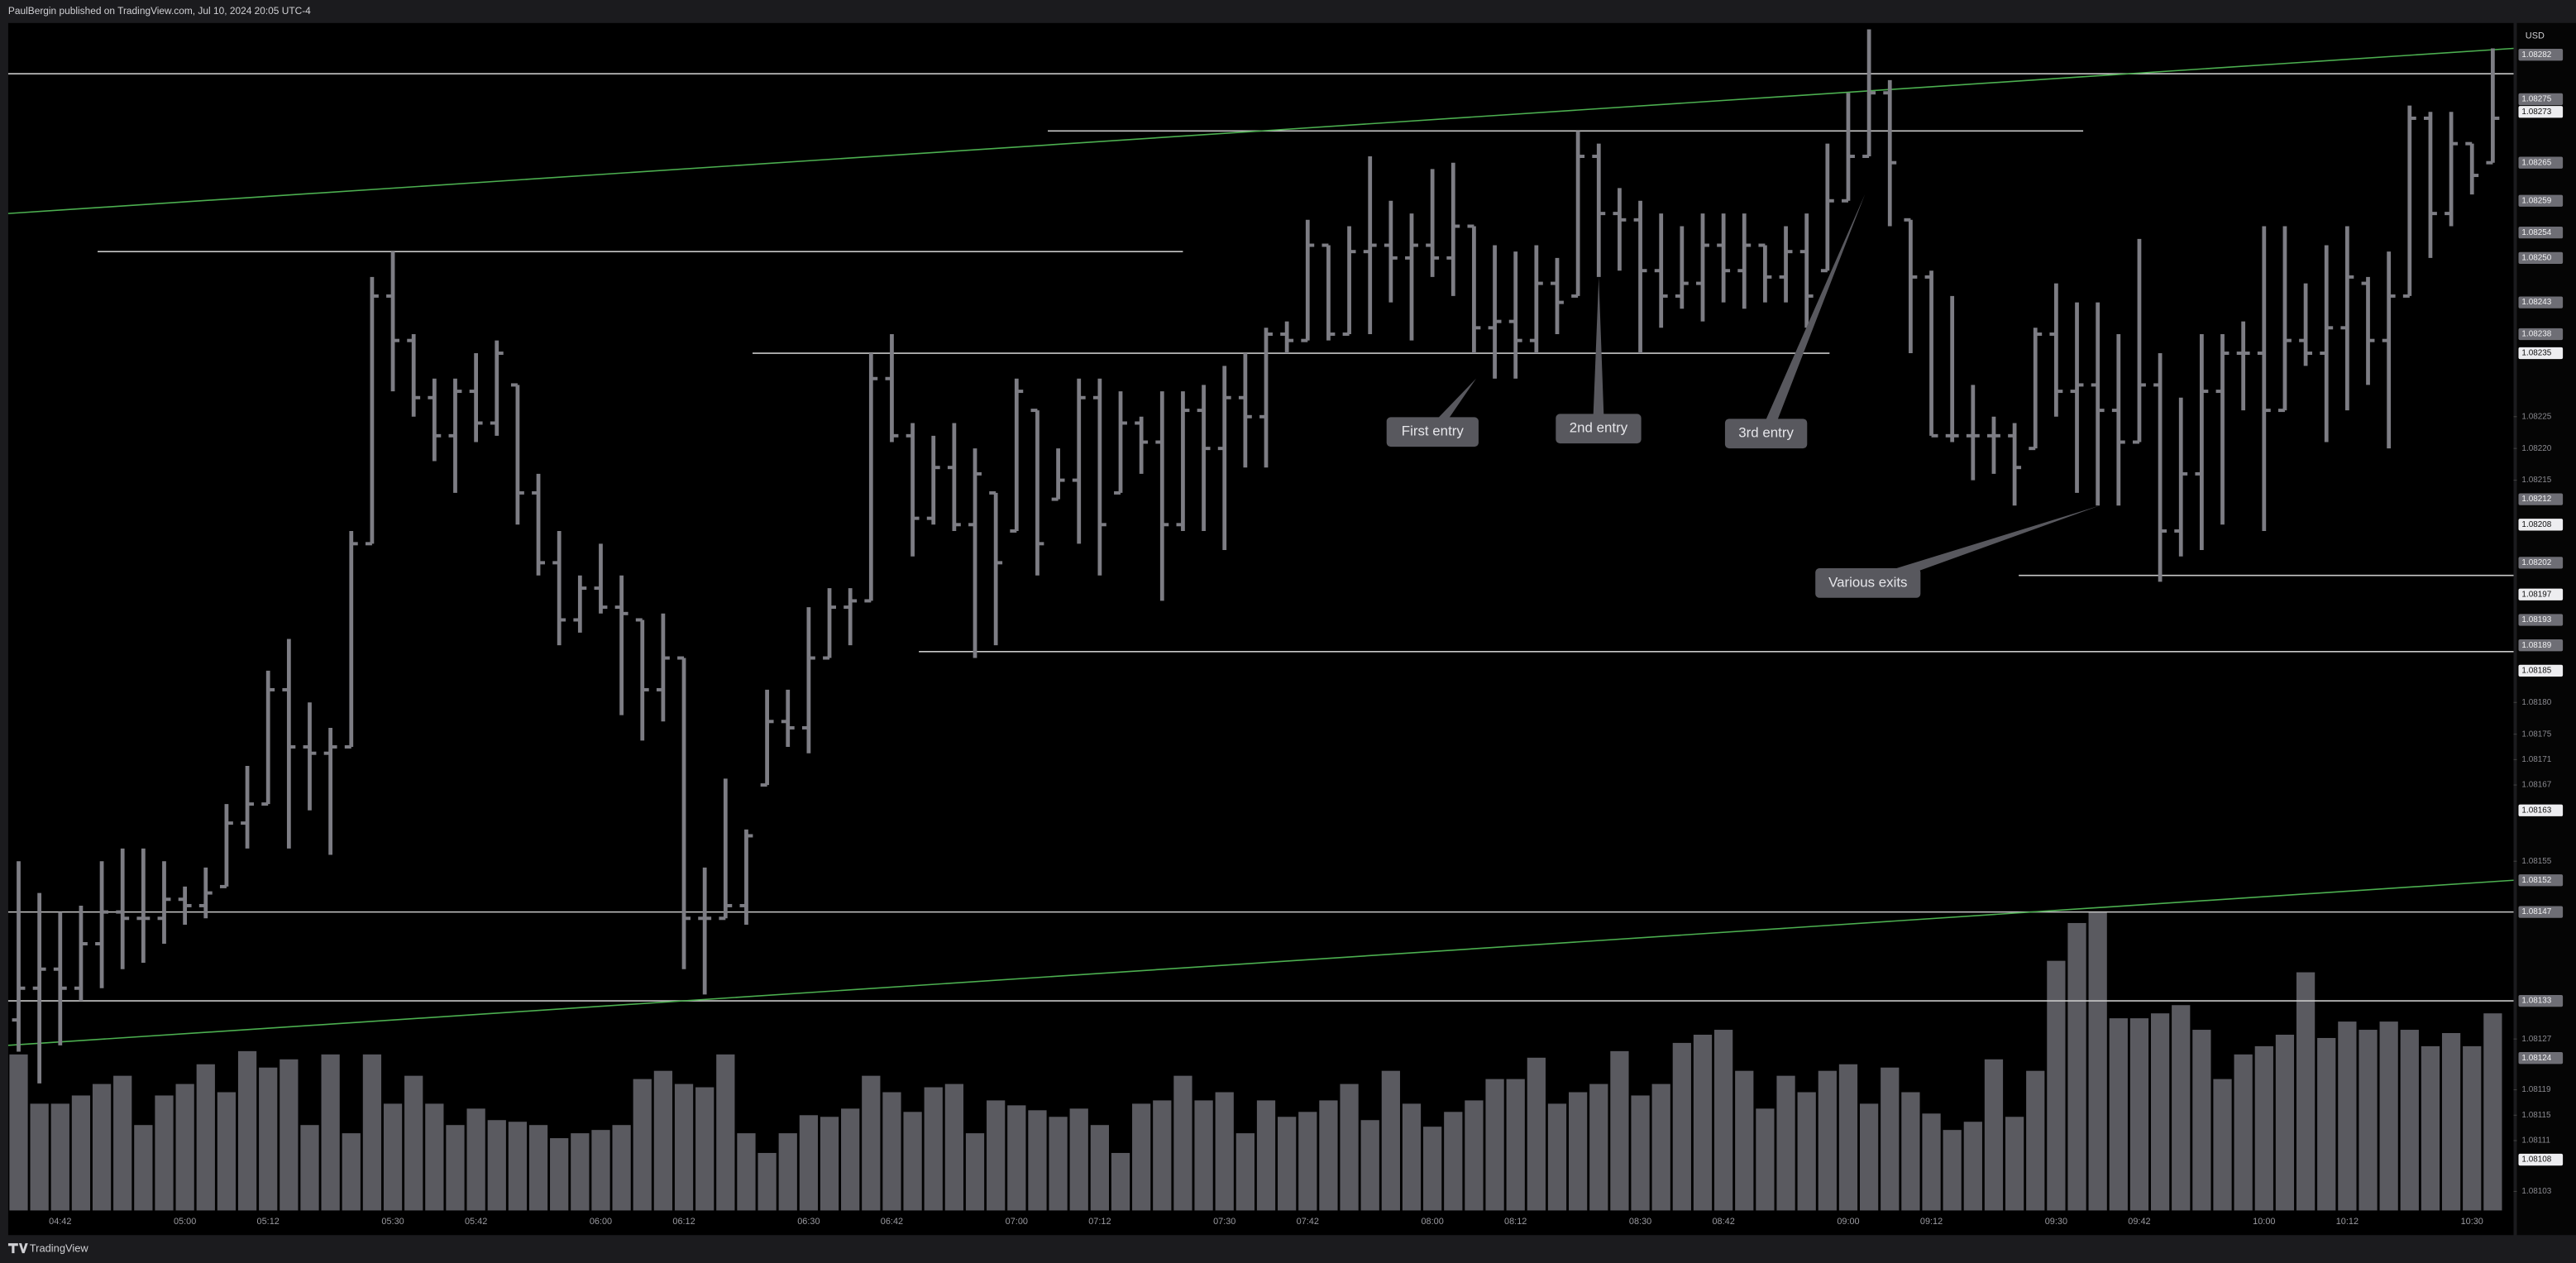  I want to click on x-tick-label: 06:12, so click(683, 1222).